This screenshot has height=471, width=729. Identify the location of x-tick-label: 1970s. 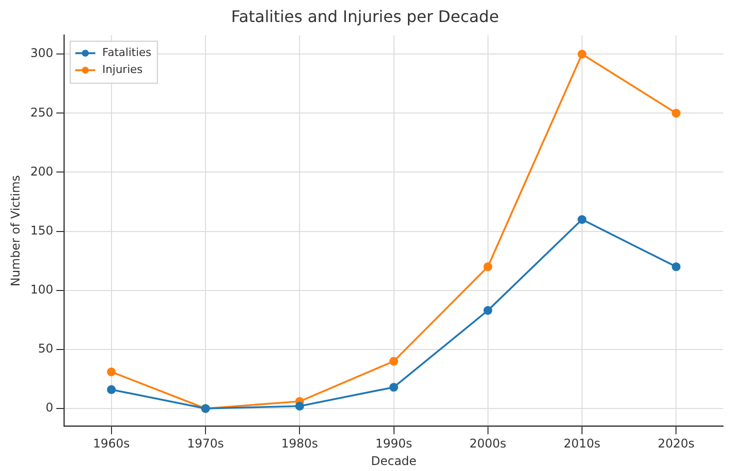
(205, 443).